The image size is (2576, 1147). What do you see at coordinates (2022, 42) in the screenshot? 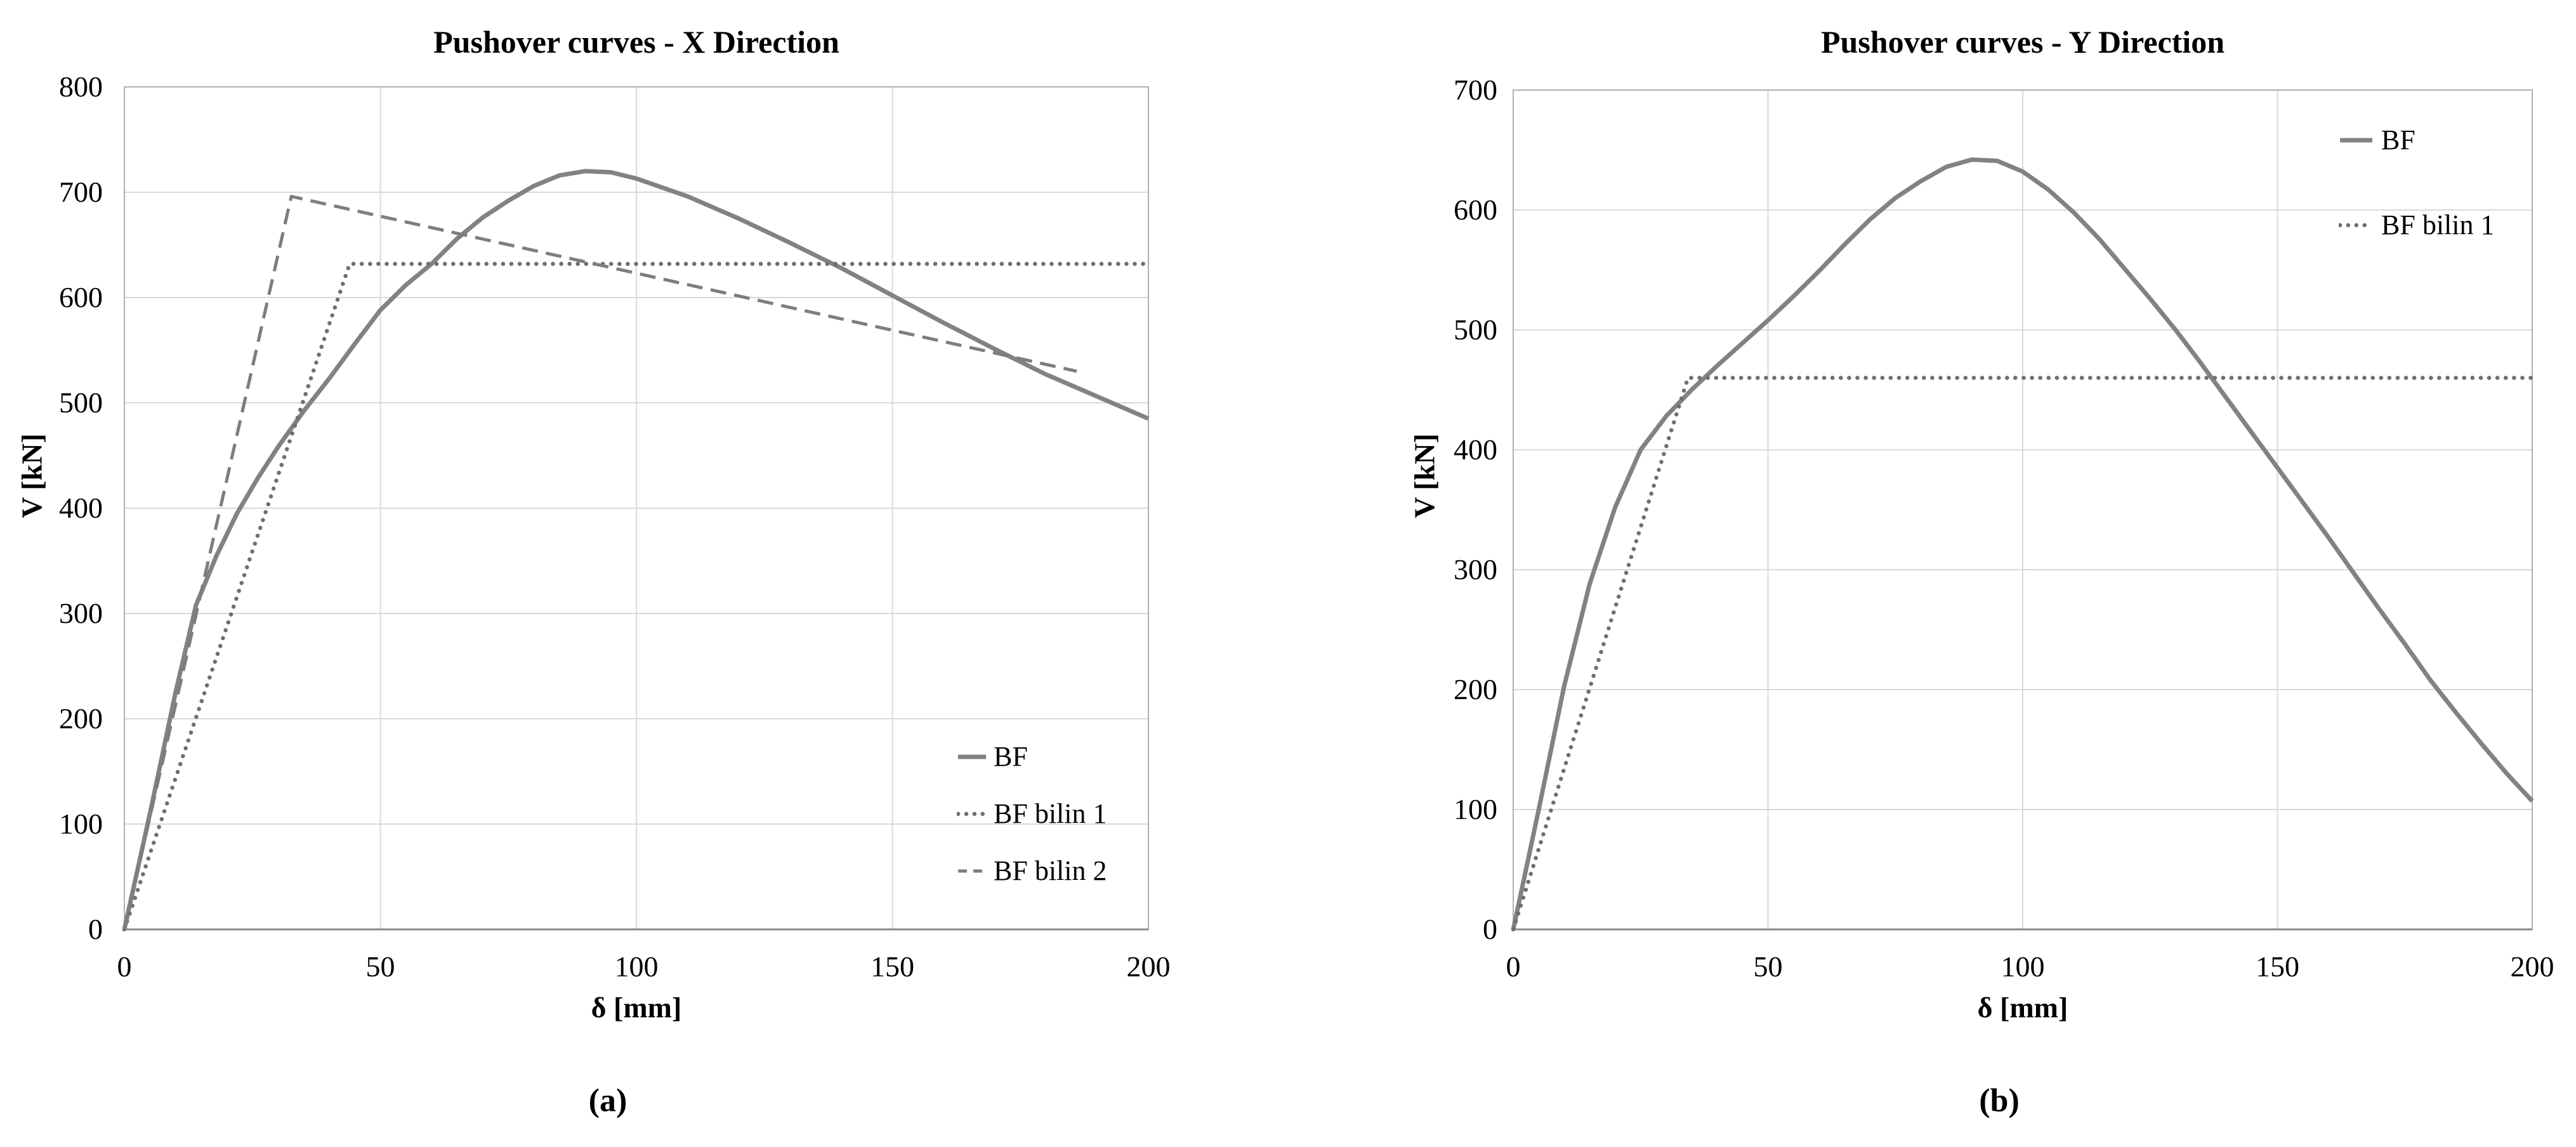
I see `chart-title: Pushover curves - Y Direction` at bounding box center [2022, 42].